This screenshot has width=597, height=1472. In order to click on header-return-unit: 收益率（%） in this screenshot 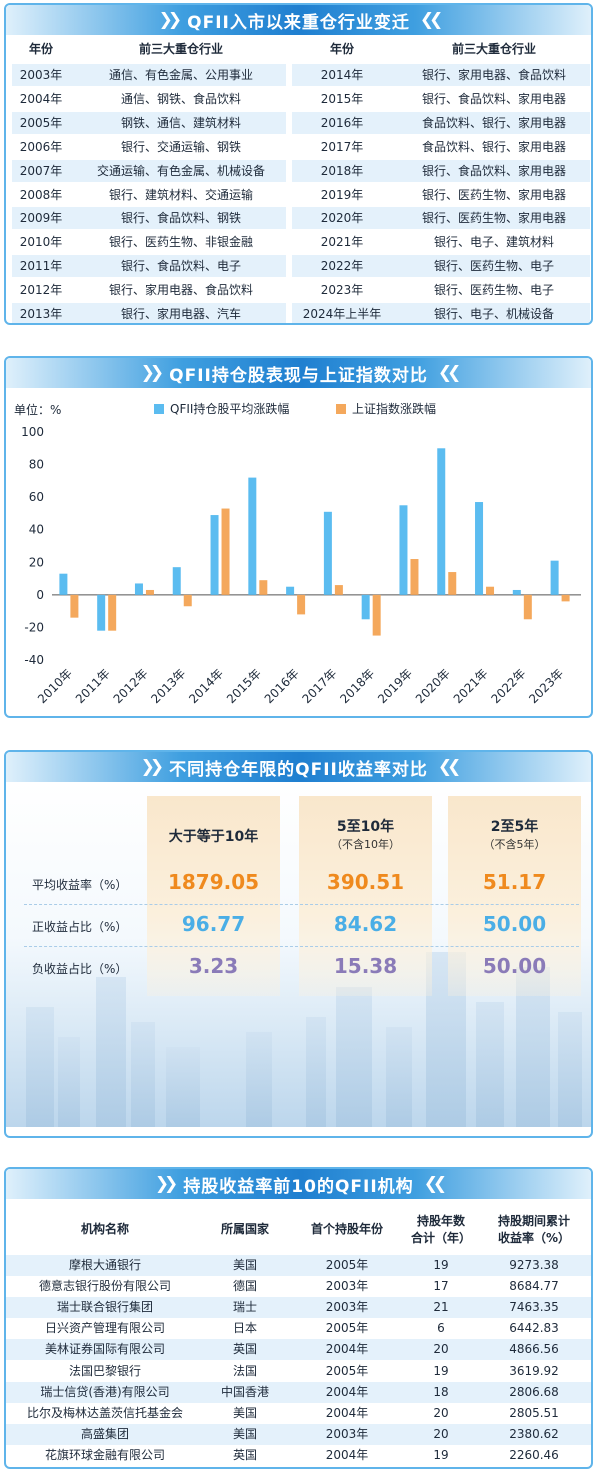, I will do `click(534, 1238)`.